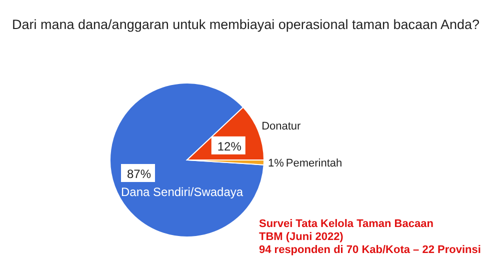  I want to click on chart-title: Dari mana dana/anggaran untuk membiayai operasional taman bacaan Anda?, so click(246, 24).